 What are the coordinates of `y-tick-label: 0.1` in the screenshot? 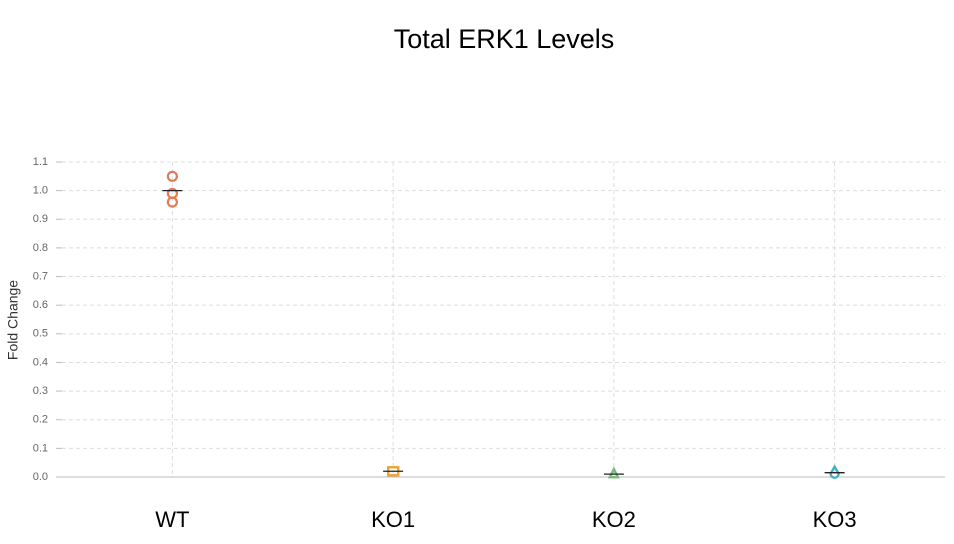 It's located at (40, 448).